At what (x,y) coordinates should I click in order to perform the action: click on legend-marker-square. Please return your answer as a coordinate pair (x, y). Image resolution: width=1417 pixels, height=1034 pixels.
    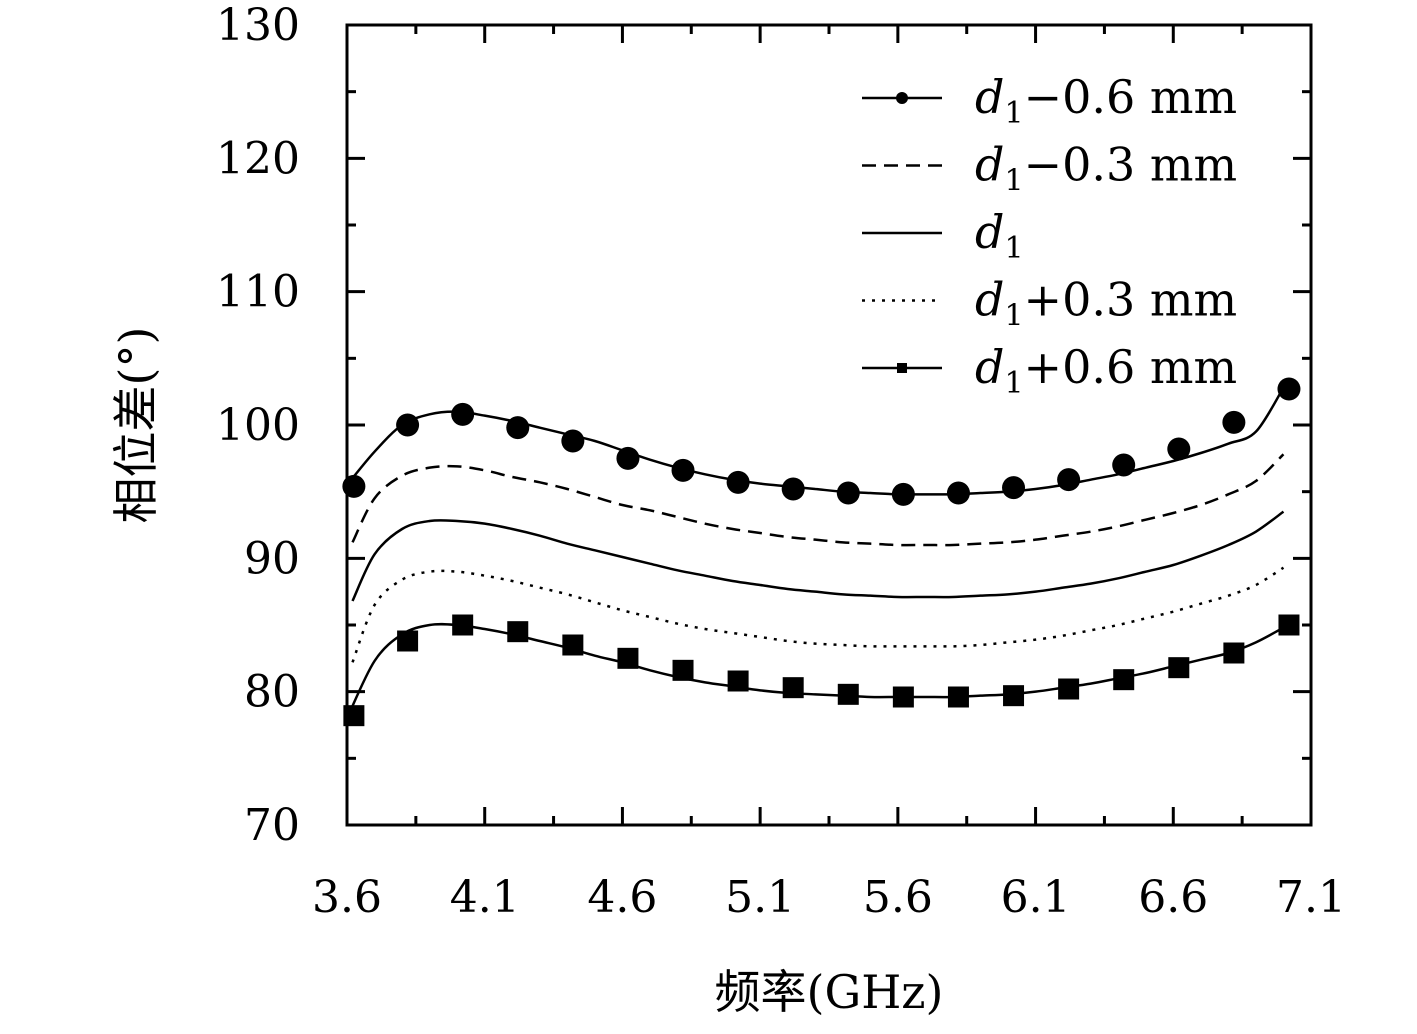
    Looking at the image, I should click on (902, 368).